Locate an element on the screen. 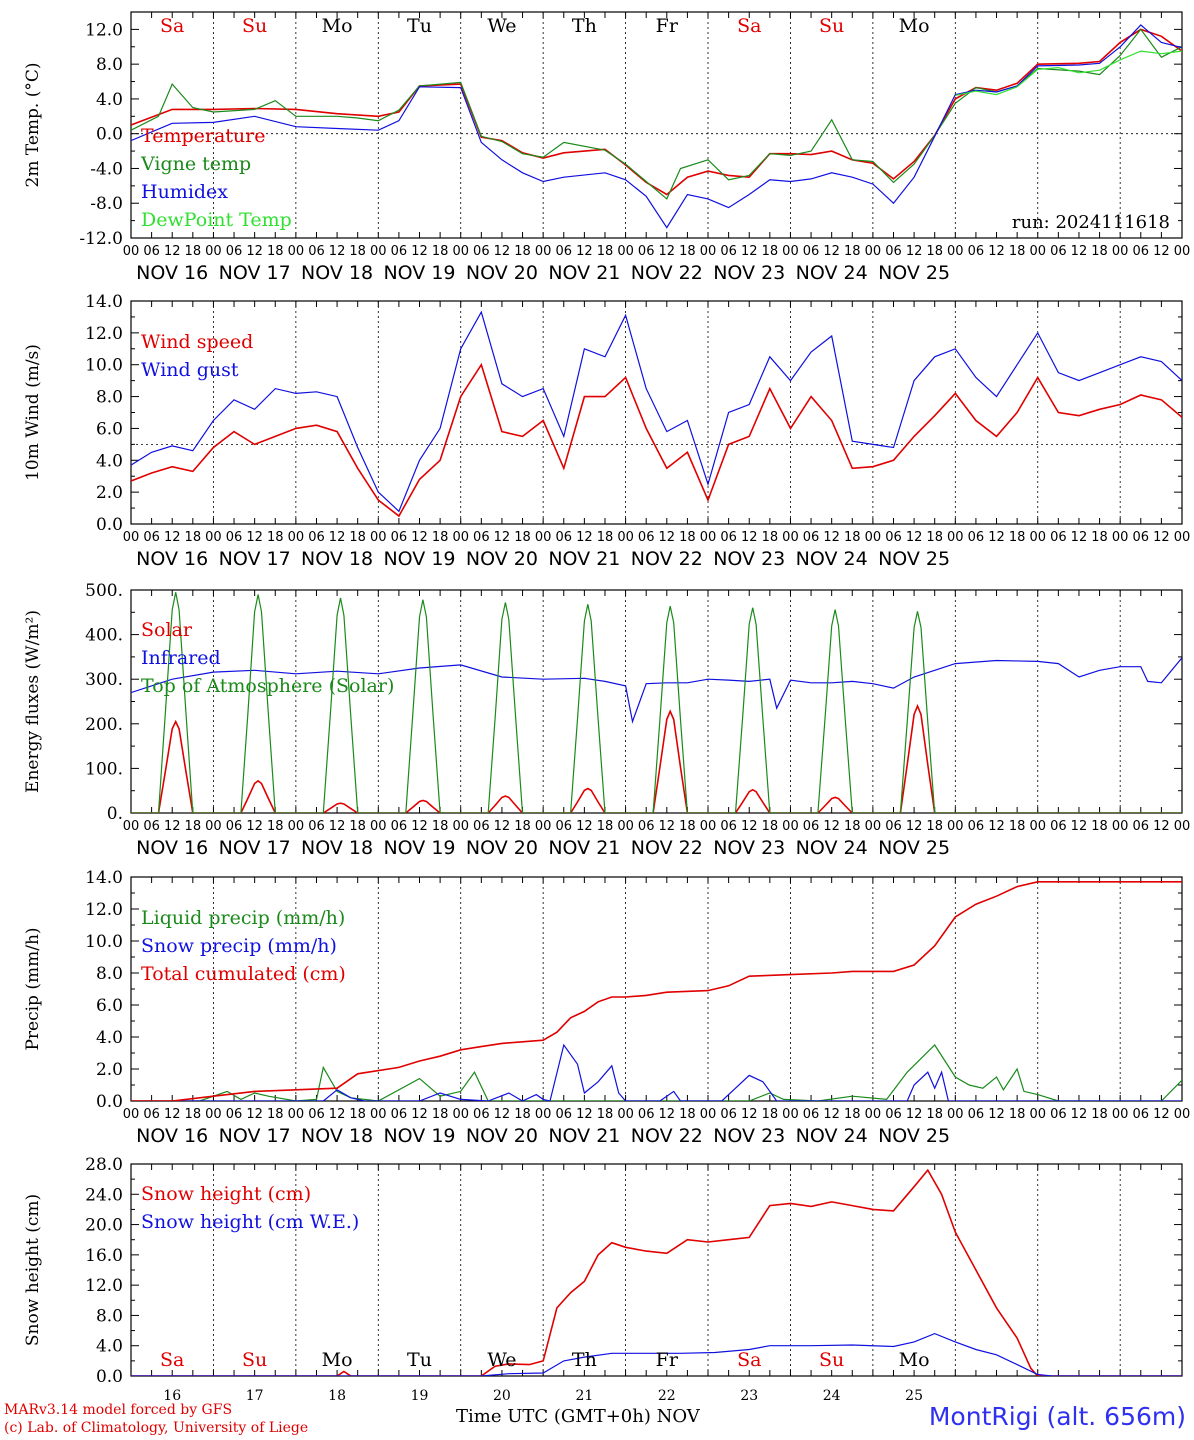 This screenshot has width=1194, height=1440. day-of-week-label: Mo is located at coordinates (337, 26).